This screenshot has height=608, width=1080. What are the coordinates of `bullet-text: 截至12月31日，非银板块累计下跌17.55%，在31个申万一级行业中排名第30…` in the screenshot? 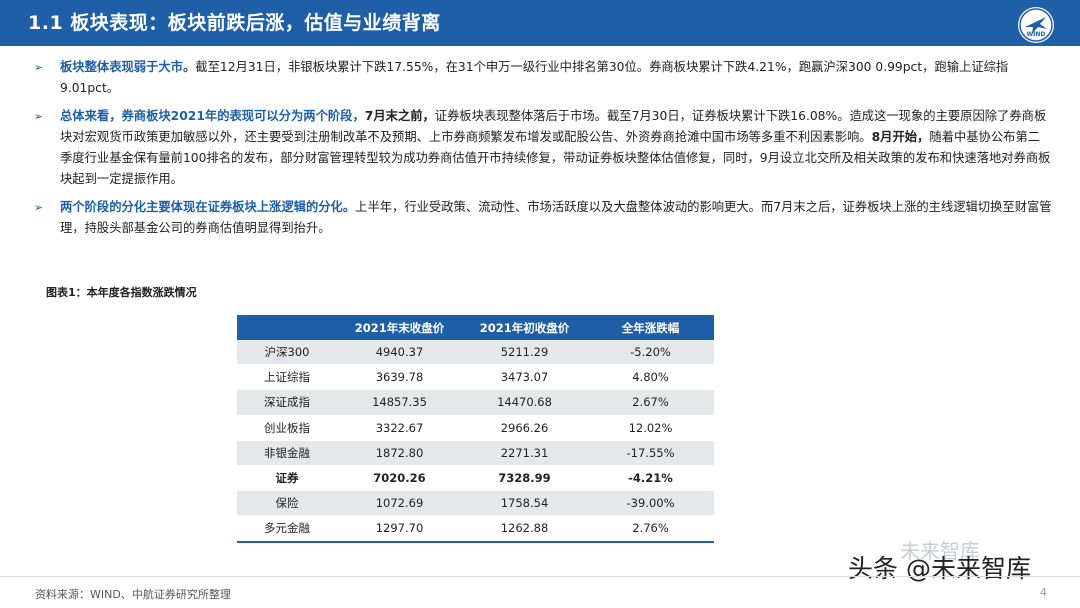 It's located at (534, 77).